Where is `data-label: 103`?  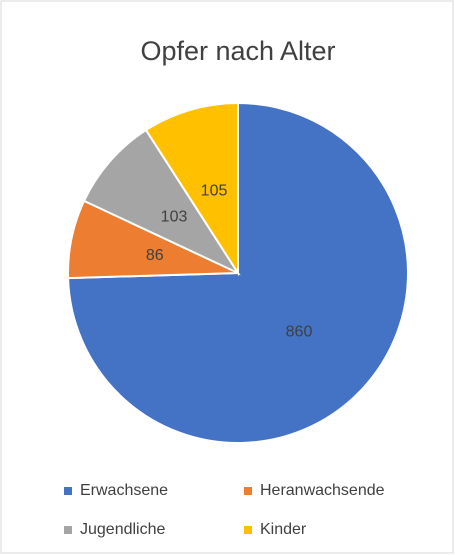 data-label: 103 is located at coordinates (174, 216).